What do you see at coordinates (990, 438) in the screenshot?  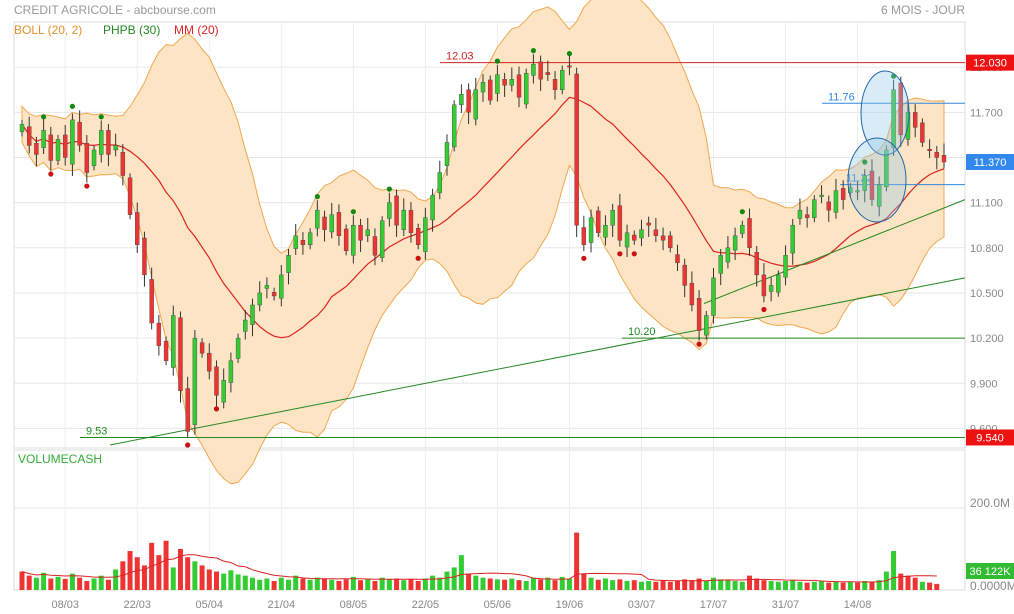 I see `level-tag: 9.540` at bounding box center [990, 438].